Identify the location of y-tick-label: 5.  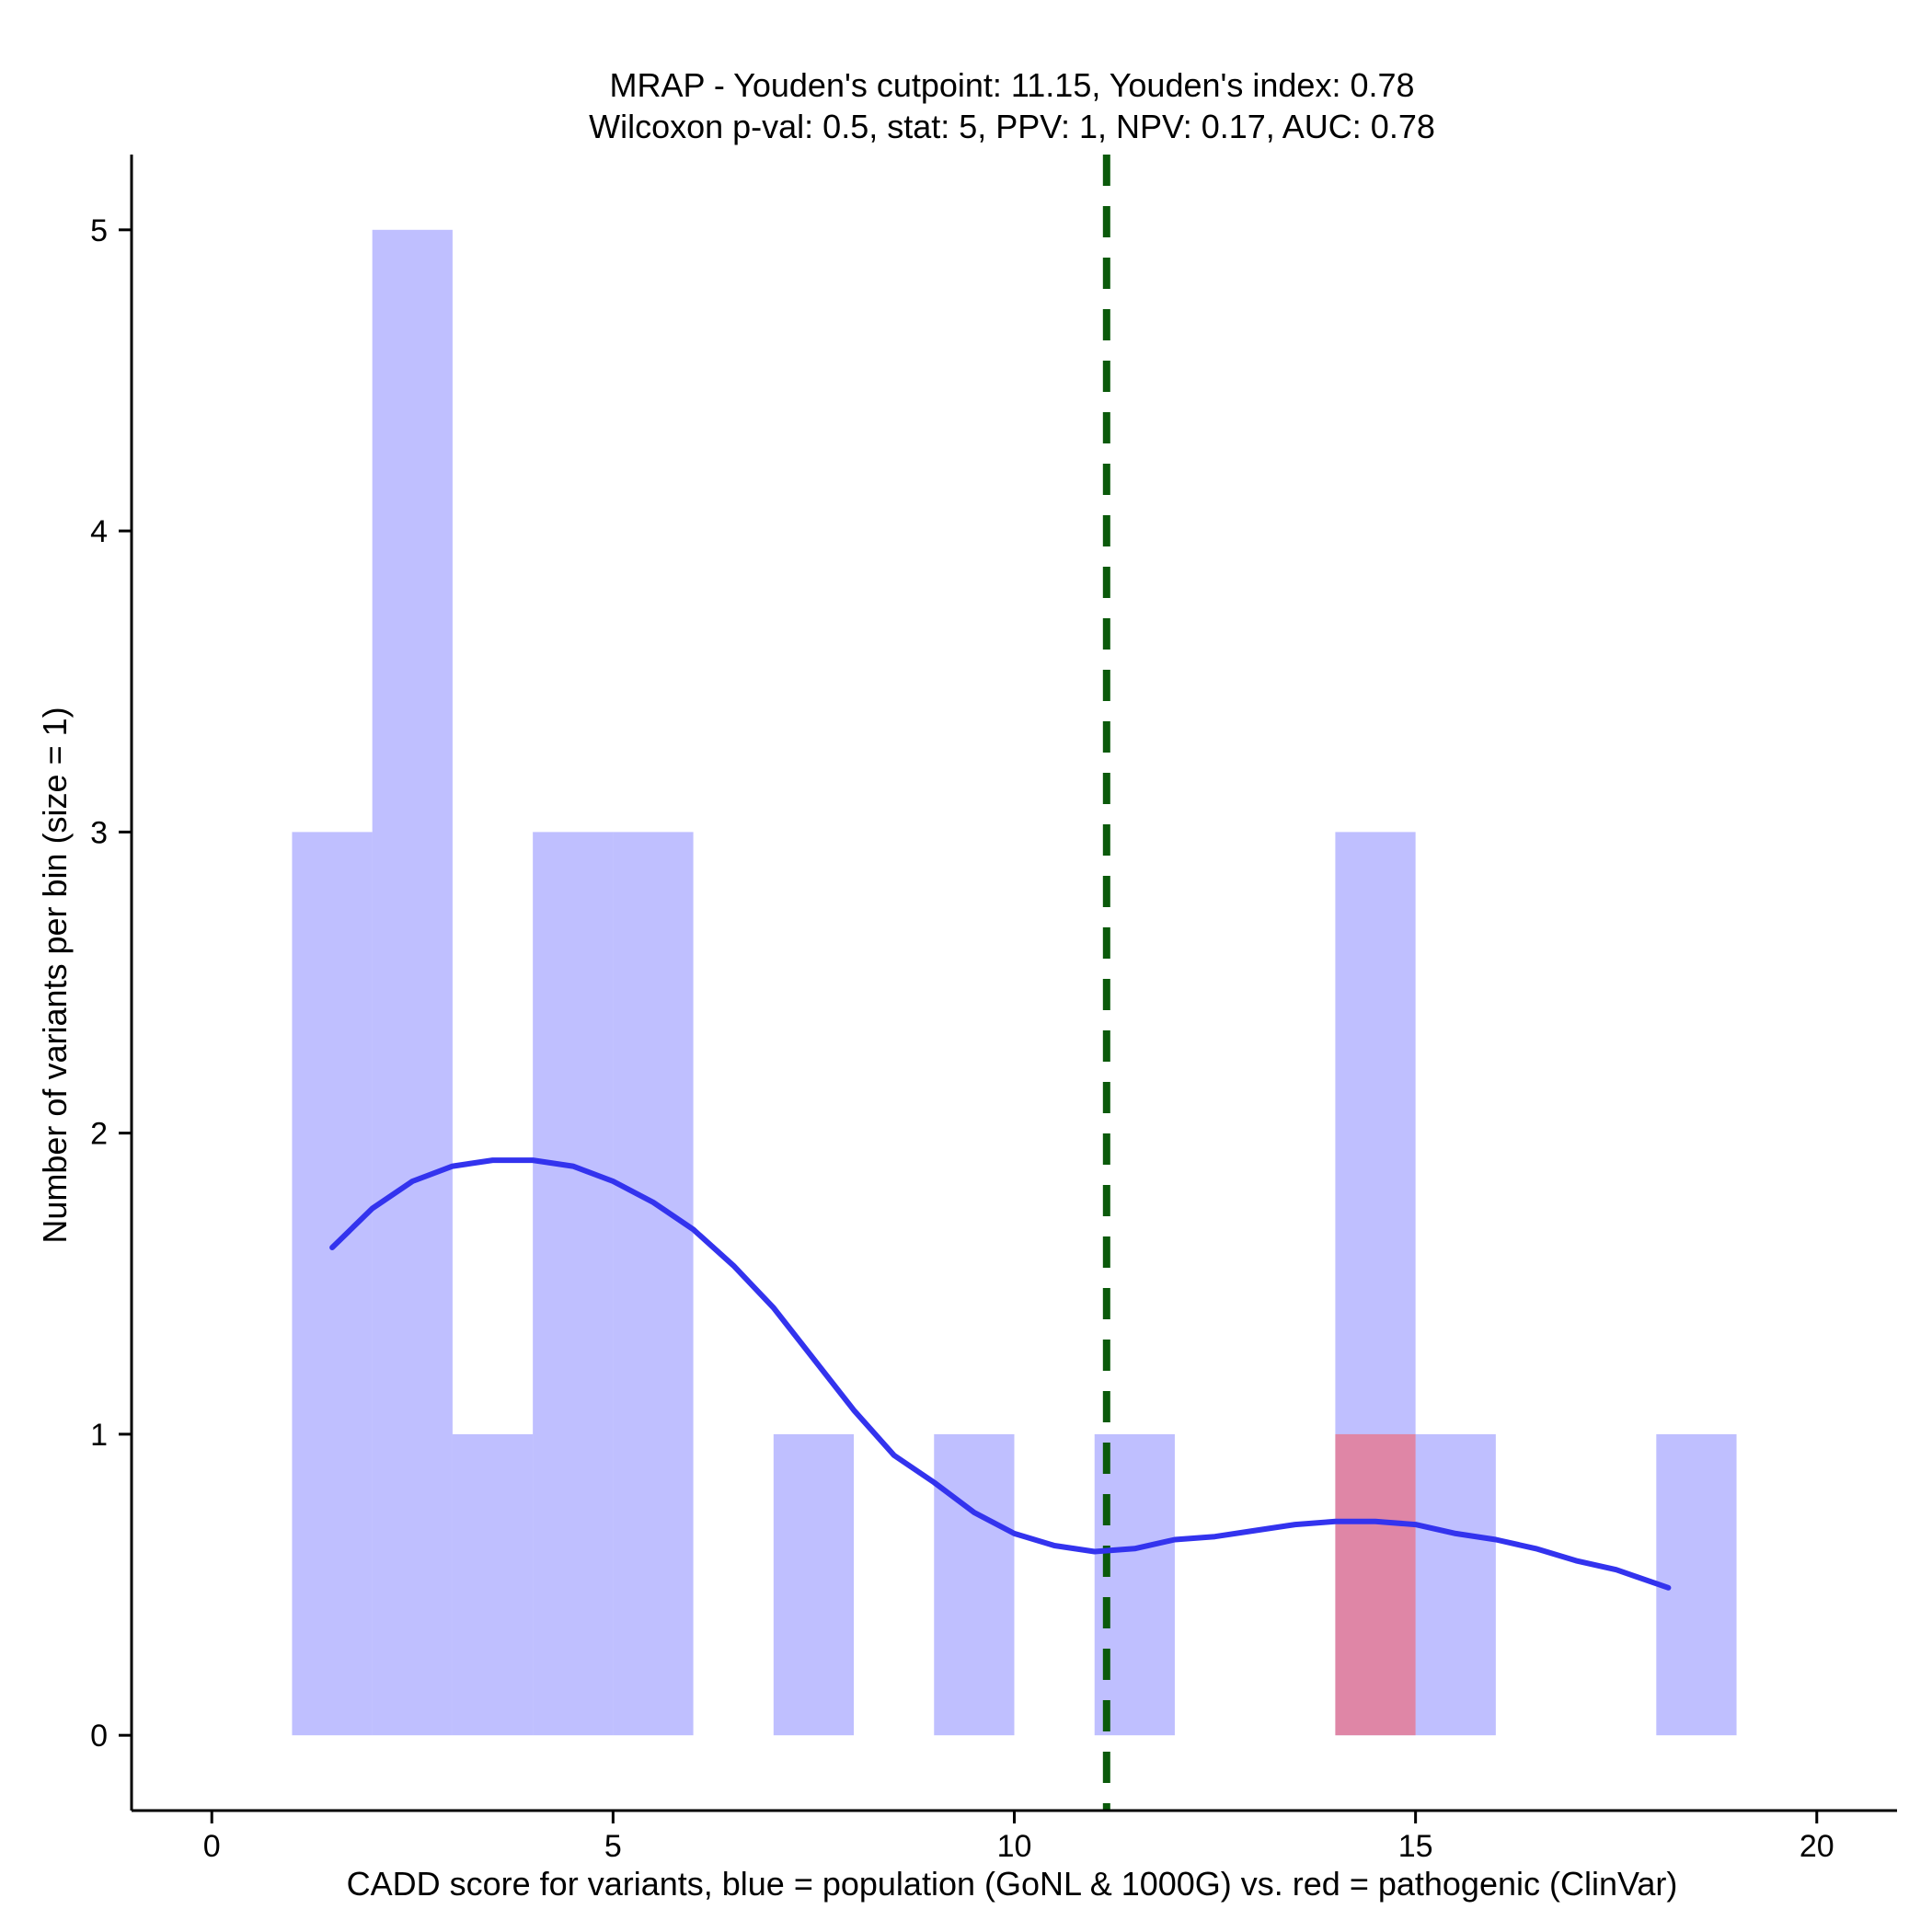
(99, 230).